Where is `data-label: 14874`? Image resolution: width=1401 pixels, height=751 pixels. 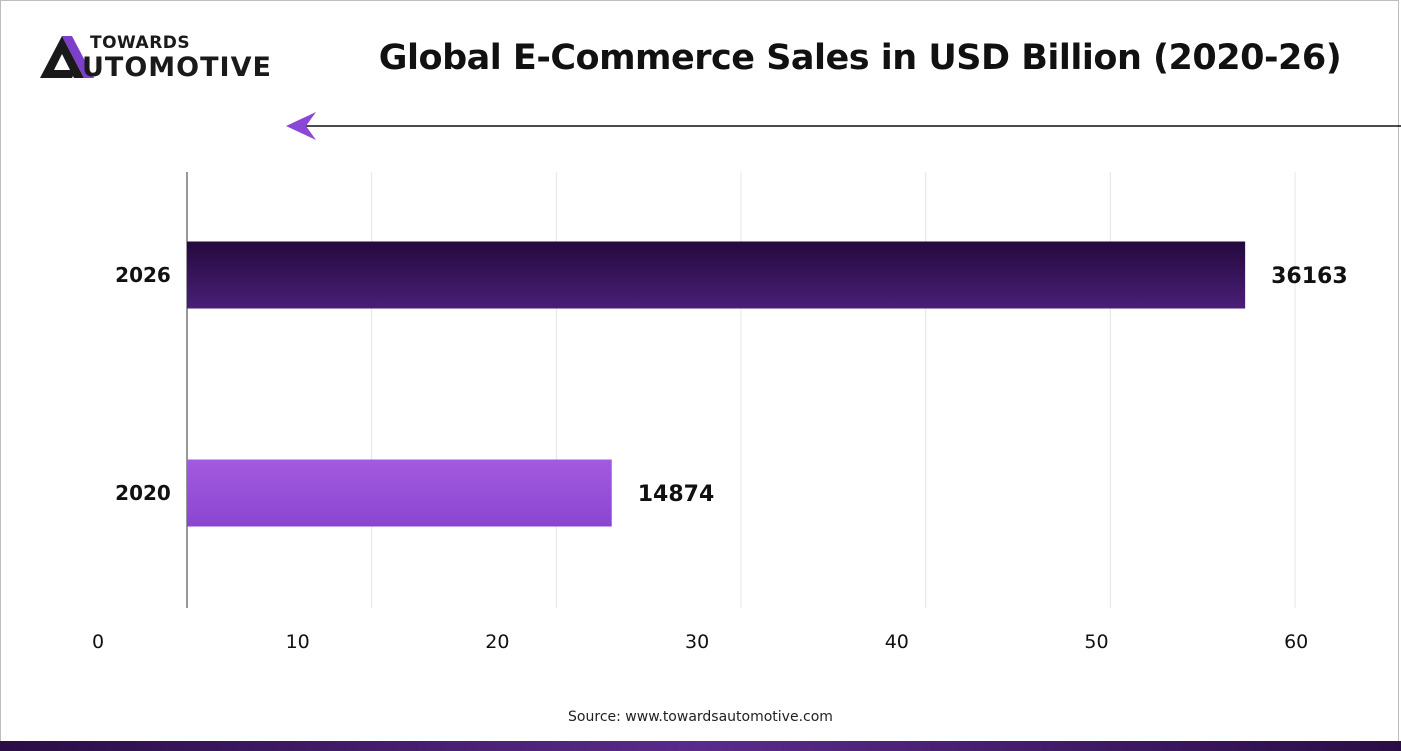
data-label: 14874 is located at coordinates (676, 494).